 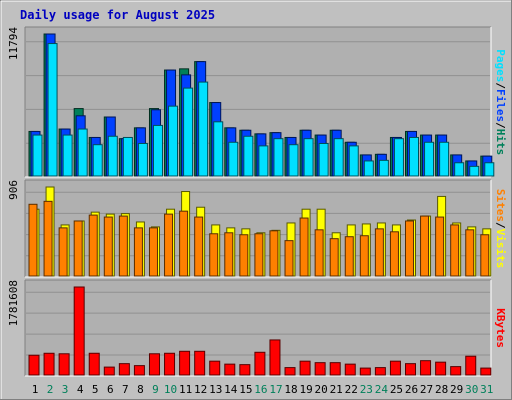 What do you see at coordinates (500, 102) in the screenshot?
I see `series-legend-label: Pages/Files/Hits` at bounding box center [500, 102].